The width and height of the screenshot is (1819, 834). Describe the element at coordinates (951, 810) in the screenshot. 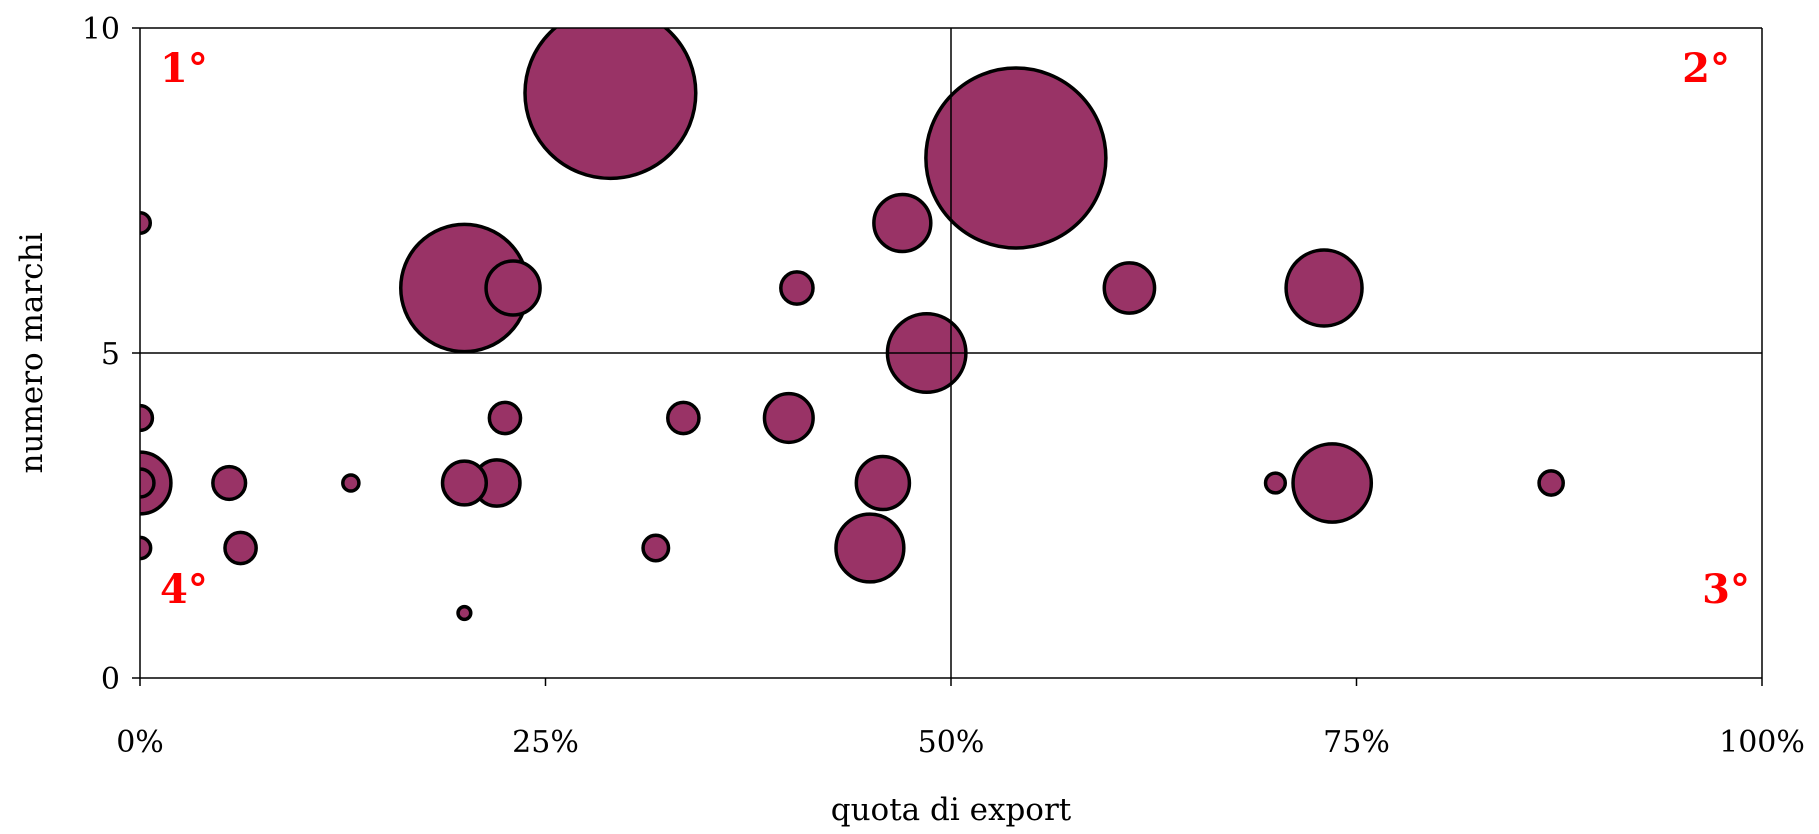

I see `x-axis-title: quota di export` at that location.